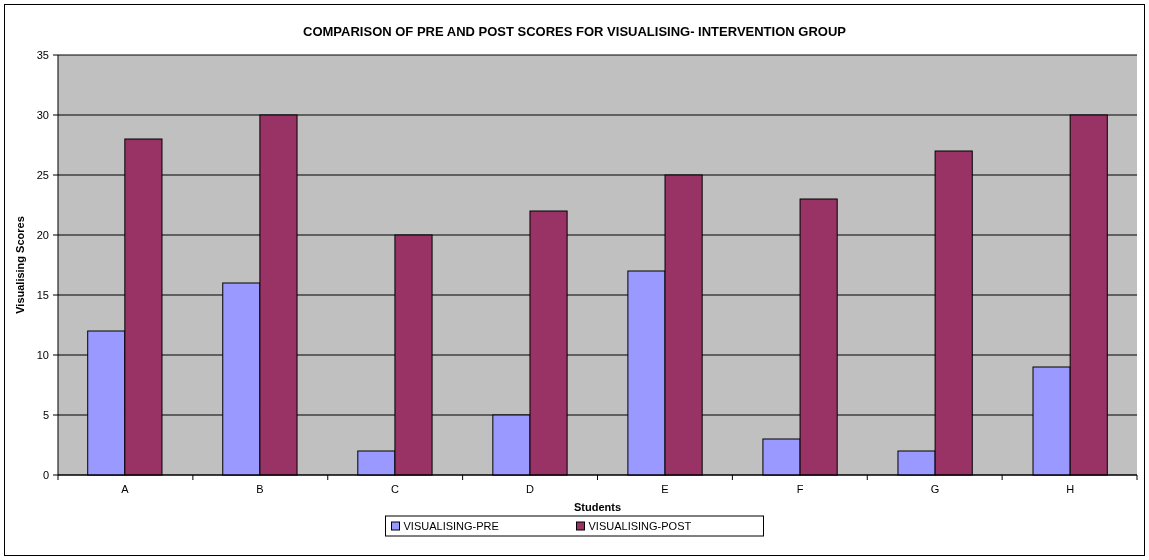  I want to click on x-tick-label: B, so click(260, 489).